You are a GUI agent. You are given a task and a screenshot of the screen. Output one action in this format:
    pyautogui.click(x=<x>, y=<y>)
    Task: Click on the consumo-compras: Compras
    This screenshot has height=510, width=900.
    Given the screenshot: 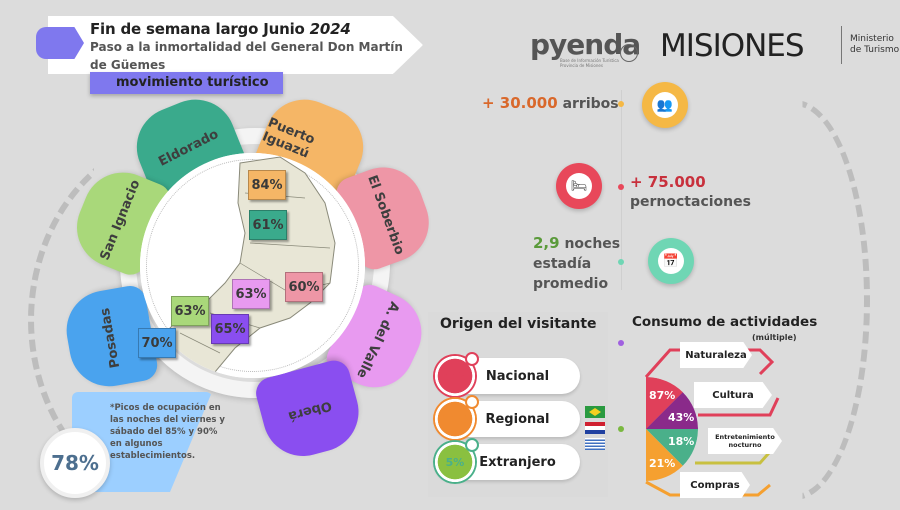 What is the action you would take?
    pyautogui.click(x=715, y=485)
    